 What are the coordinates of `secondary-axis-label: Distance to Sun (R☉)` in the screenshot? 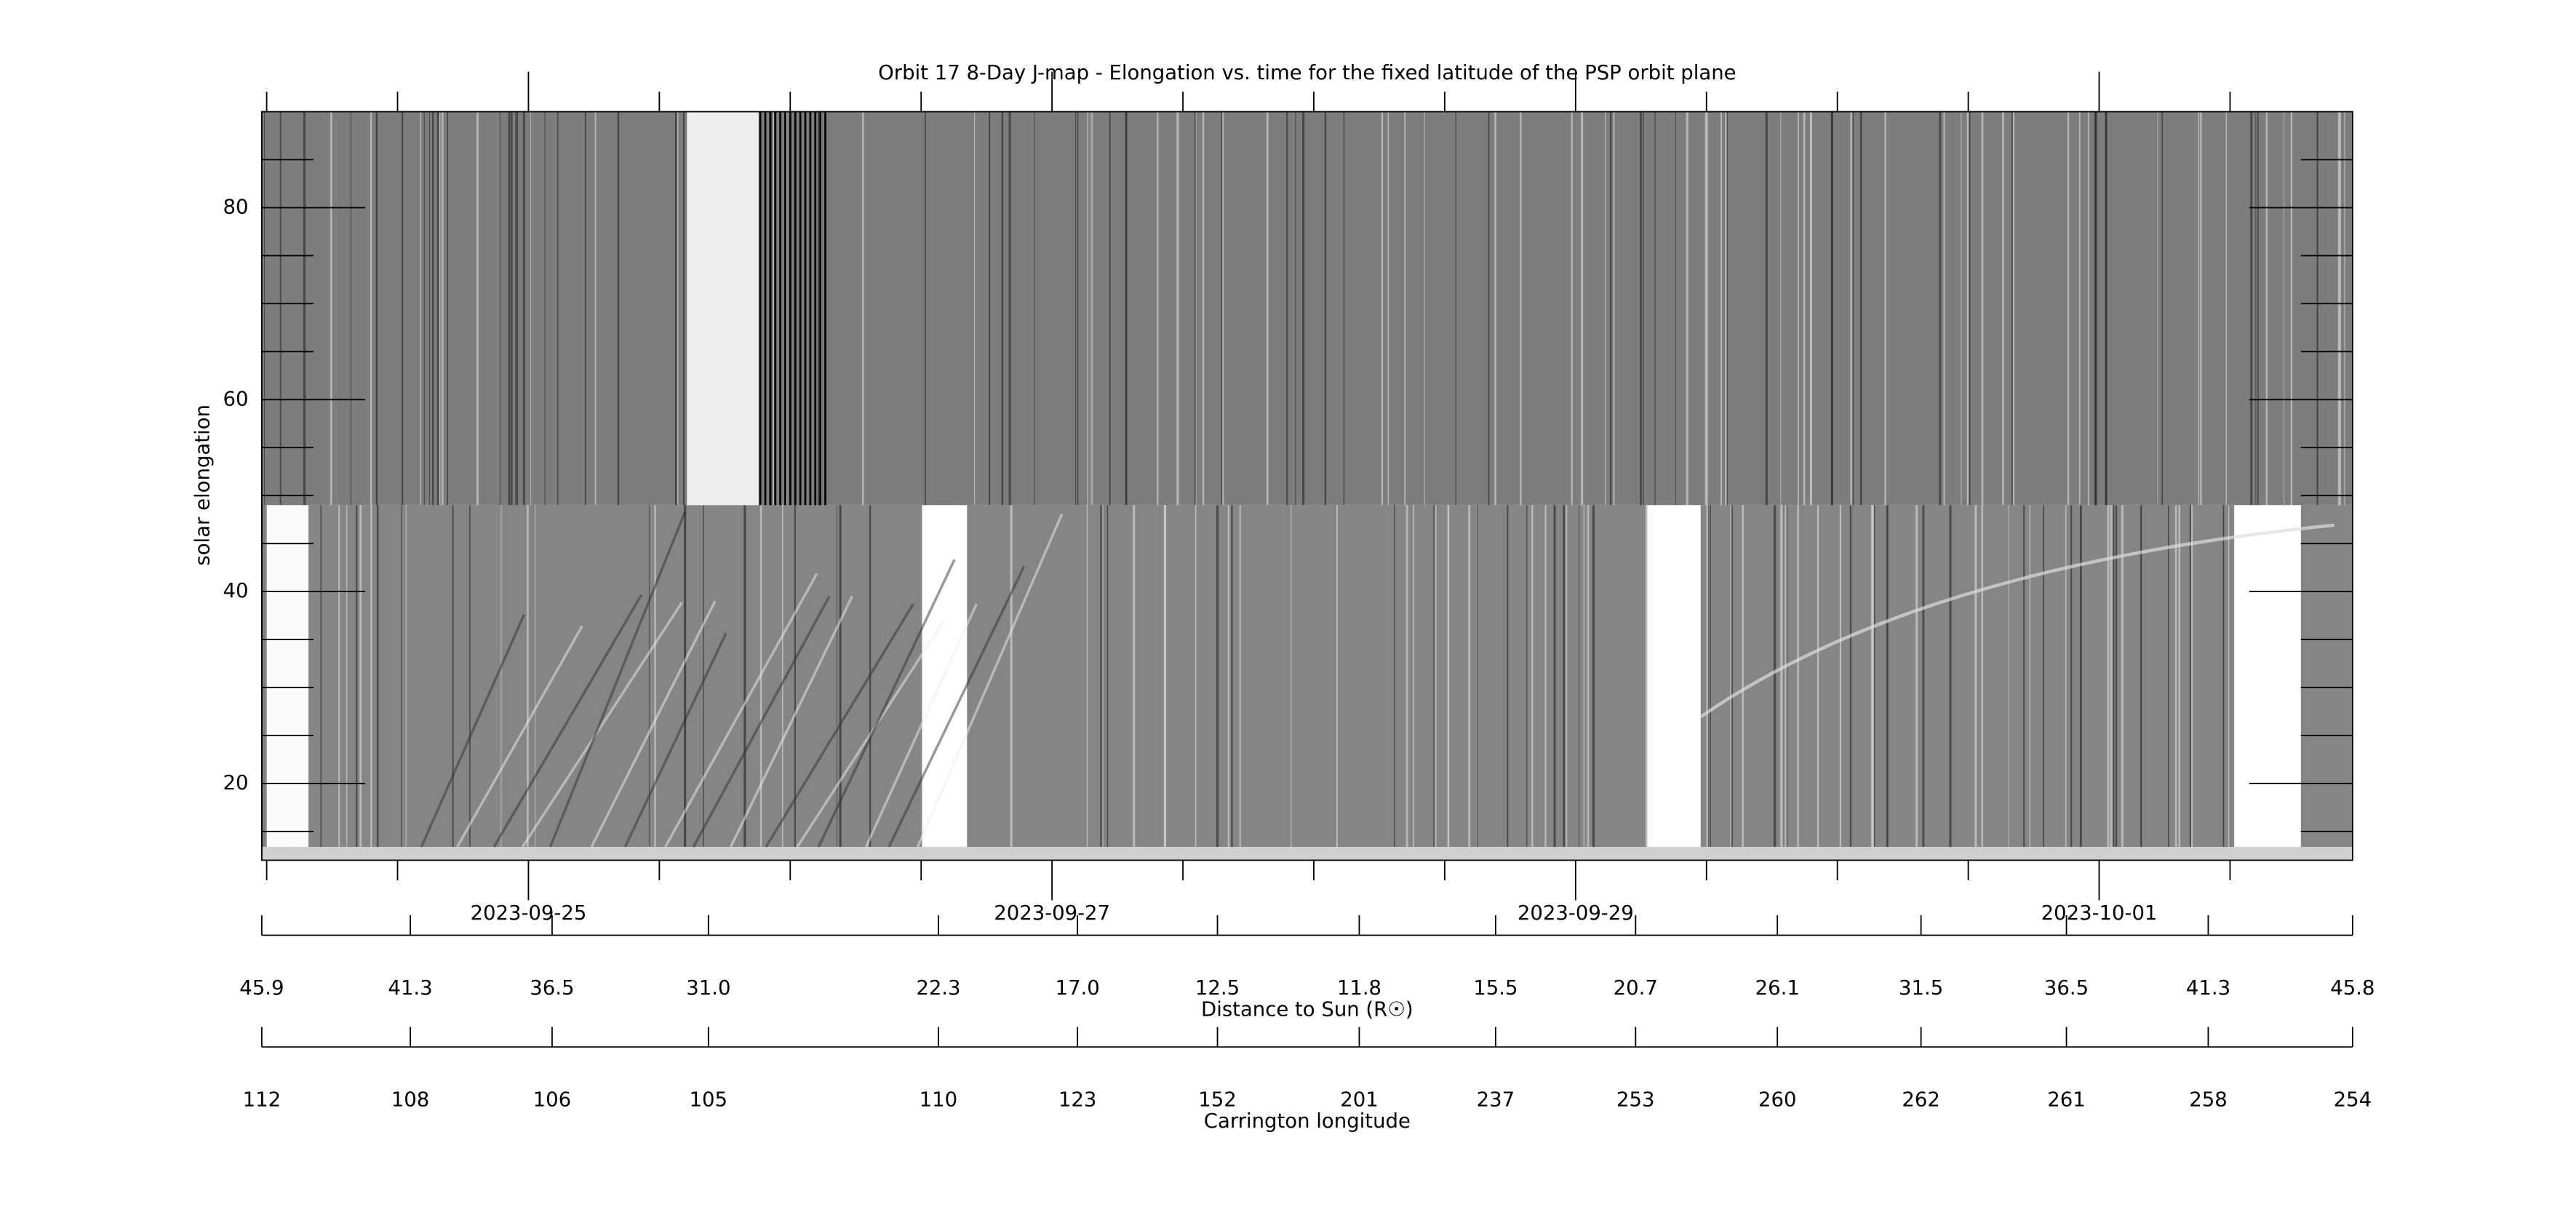 It's located at (1307, 1009).